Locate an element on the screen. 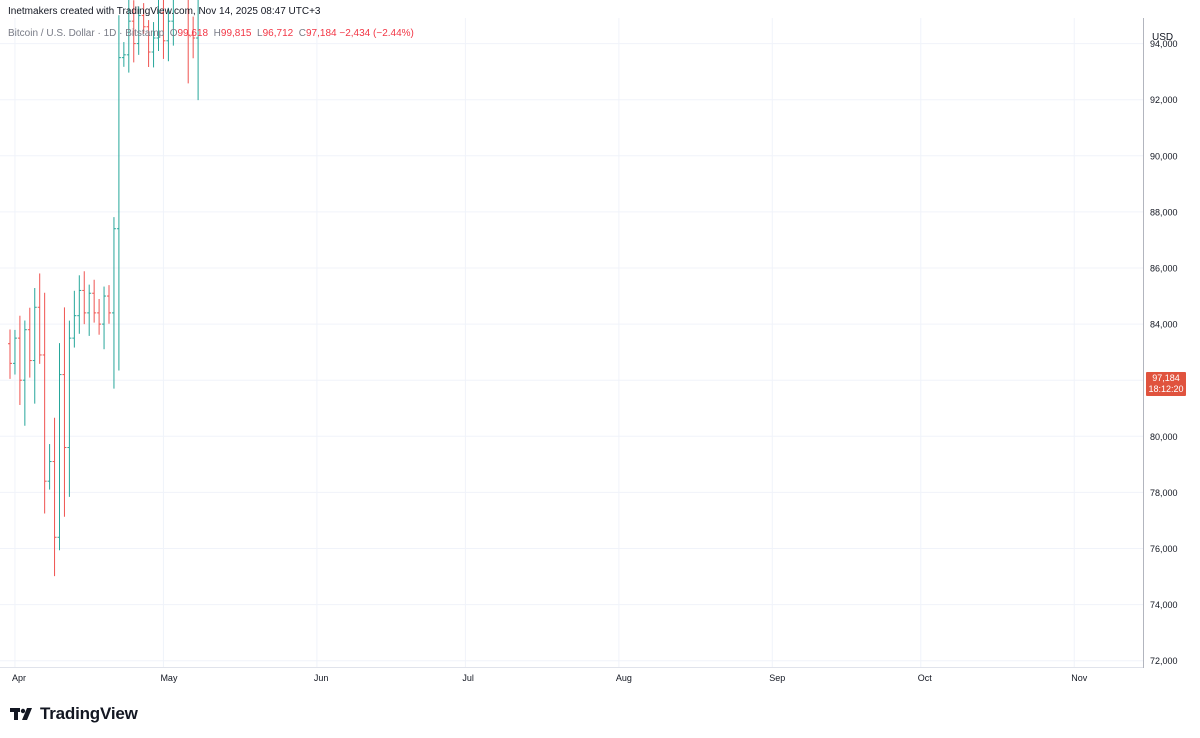  time-tick-label: Nov is located at coordinates (1079, 678).